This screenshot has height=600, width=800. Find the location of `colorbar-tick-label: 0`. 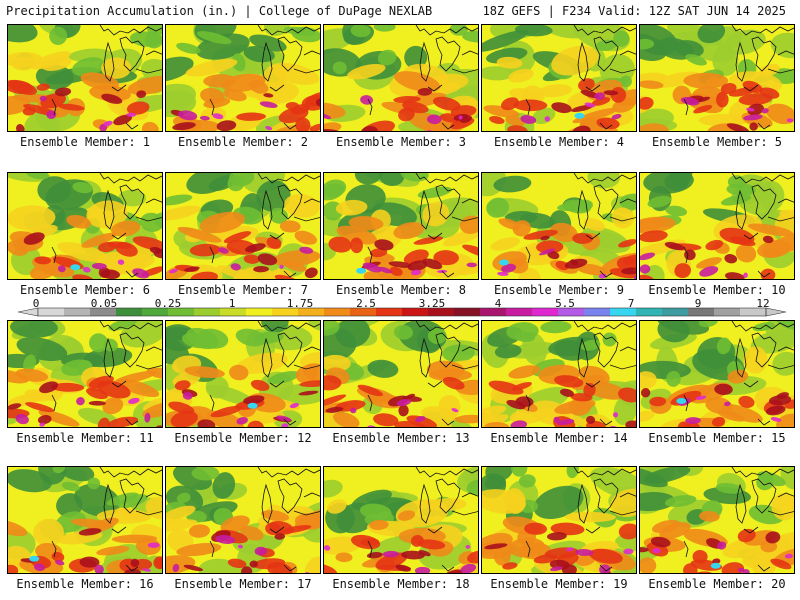

colorbar-tick-label: 0 is located at coordinates (36, 303).